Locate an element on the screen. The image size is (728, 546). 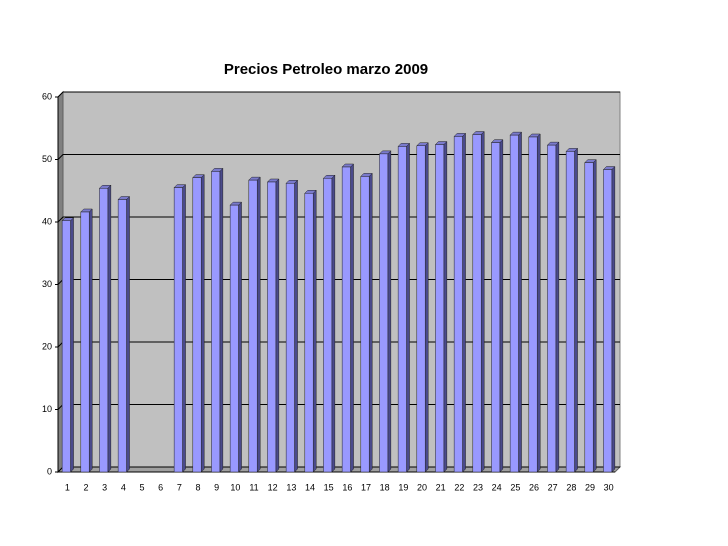
x-tick-label: 3 is located at coordinates (104, 487).